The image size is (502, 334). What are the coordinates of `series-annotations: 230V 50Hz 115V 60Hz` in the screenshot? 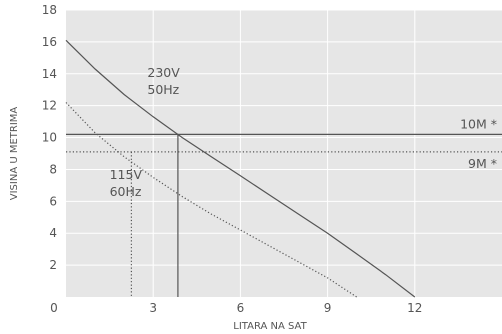 It's located at (145, 132).